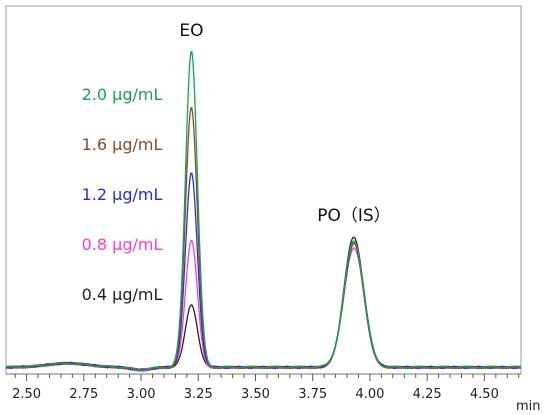 This screenshot has width=545, height=415. Describe the element at coordinates (312, 394) in the screenshot. I see `x-tick-label: 3.75` at that location.